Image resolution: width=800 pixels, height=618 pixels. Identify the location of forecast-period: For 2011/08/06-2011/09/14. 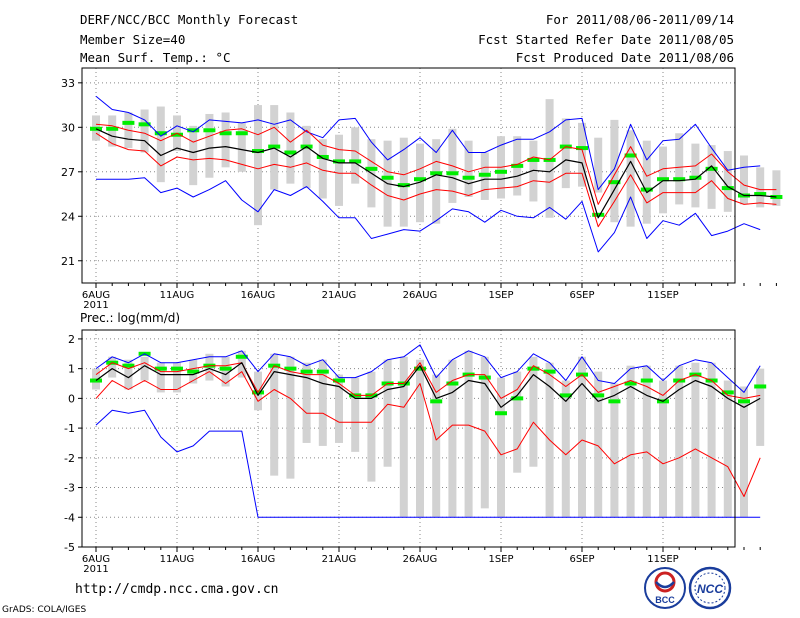
(639, 19).